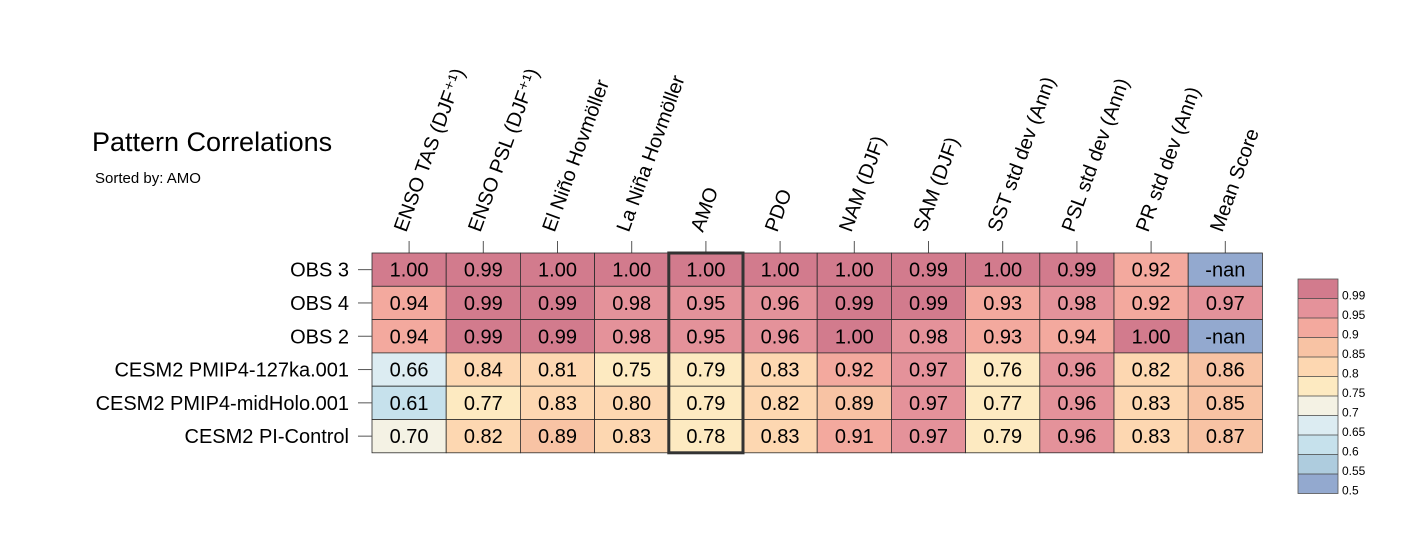 Image resolution: width=1403 pixels, height=539 pixels. Describe the element at coordinates (1318, 386) in the screenshot. I see `colorbar-frame` at that location.